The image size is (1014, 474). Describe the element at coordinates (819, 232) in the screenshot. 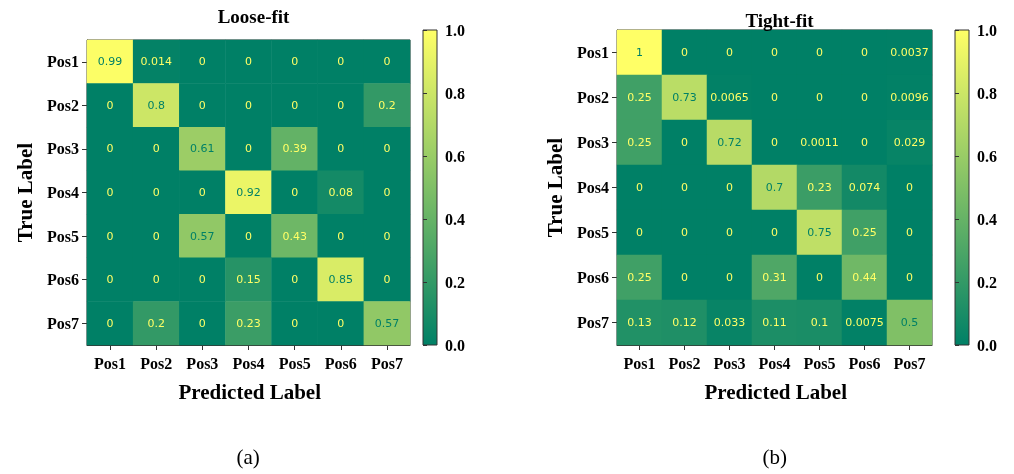

I see `data-label: 0.75` at that location.